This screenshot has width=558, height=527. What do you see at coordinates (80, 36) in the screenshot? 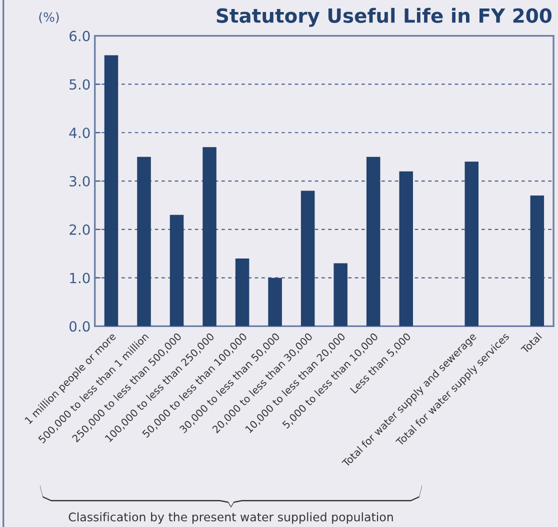
I see `y-tick-label: 6.0` at bounding box center [80, 36].